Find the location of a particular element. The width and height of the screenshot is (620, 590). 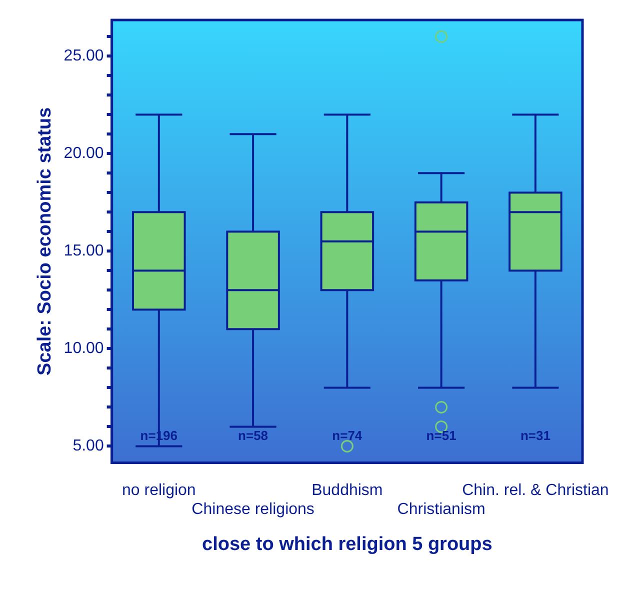

x-tick-label: Buddhism is located at coordinates (347, 490).